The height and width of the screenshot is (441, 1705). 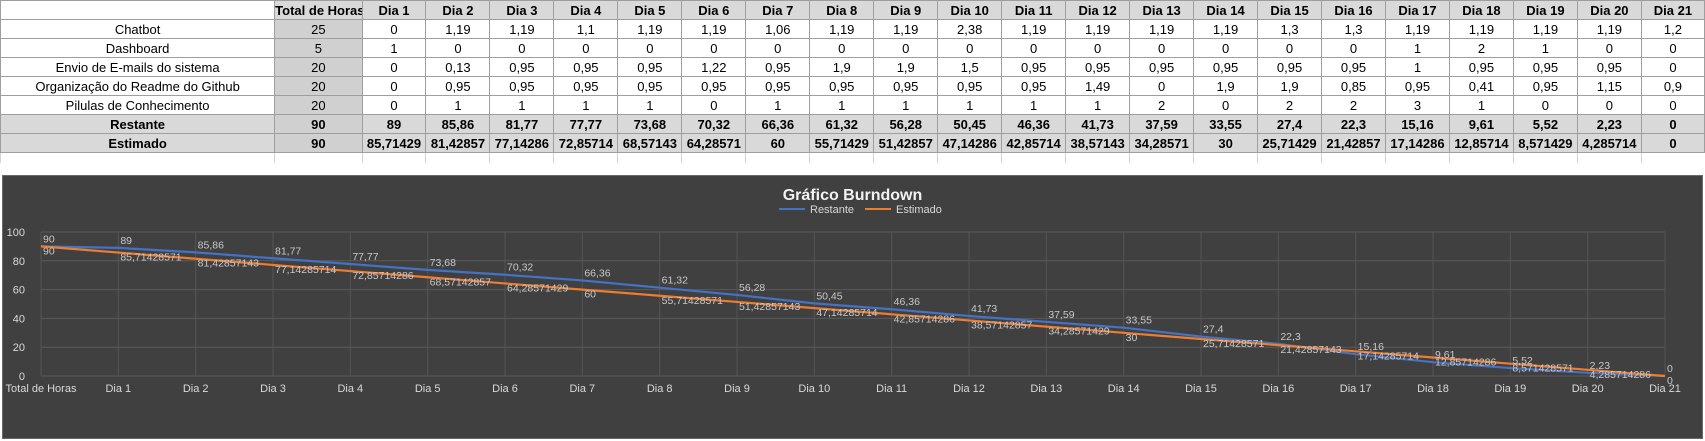 I want to click on header-cell: Dia 6, so click(x=714, y=10).